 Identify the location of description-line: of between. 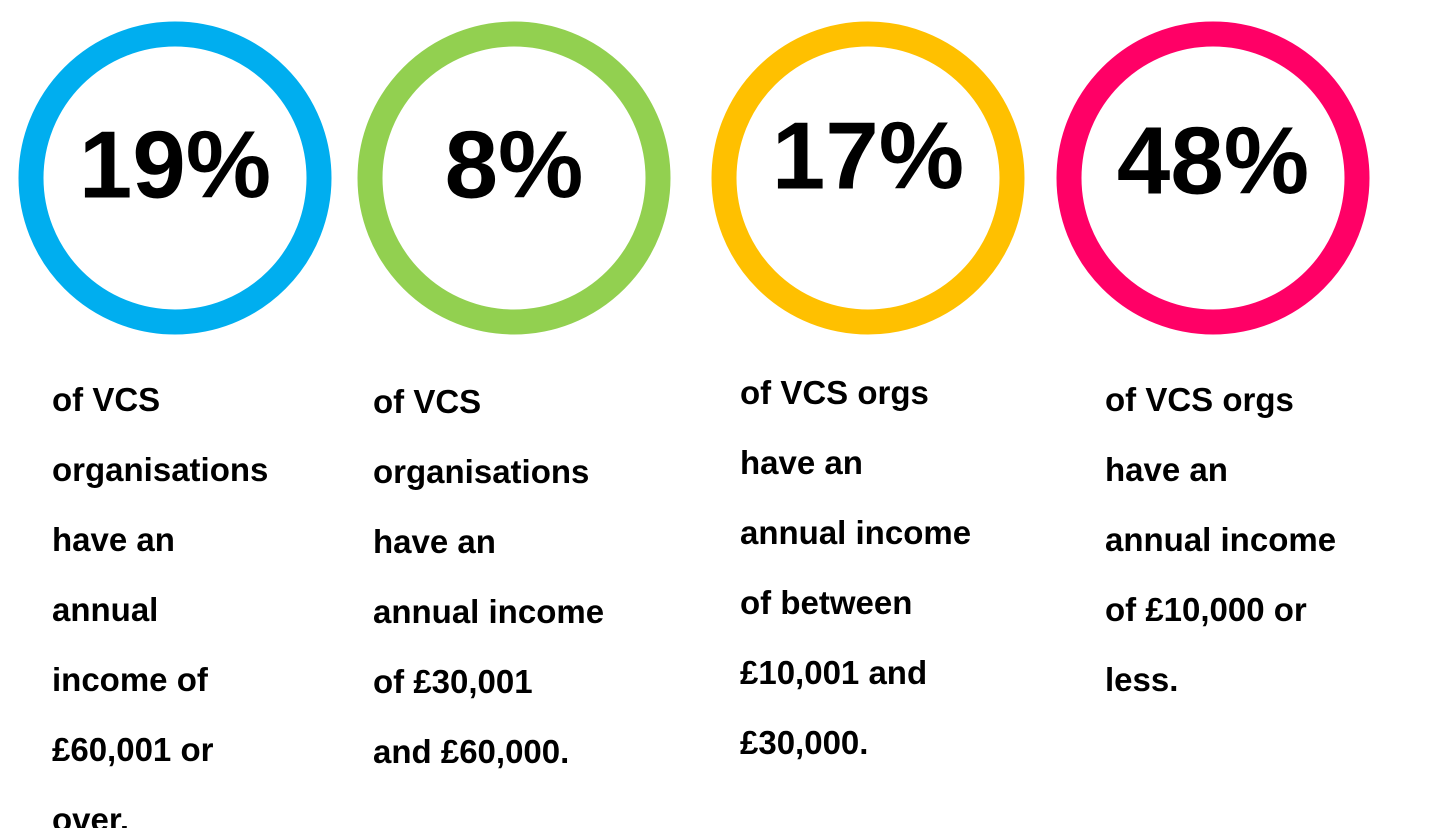
(826, 602).